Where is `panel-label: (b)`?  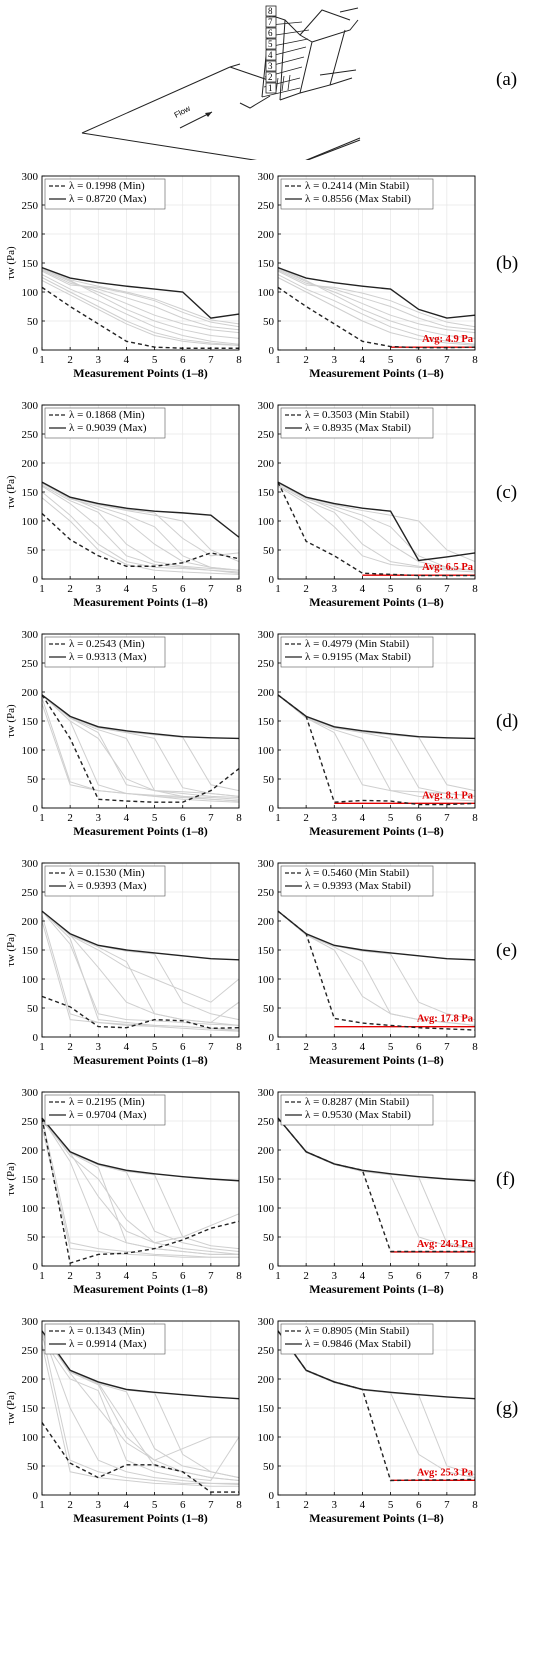
panel-label: (b) is located at coordinates (507, 263).